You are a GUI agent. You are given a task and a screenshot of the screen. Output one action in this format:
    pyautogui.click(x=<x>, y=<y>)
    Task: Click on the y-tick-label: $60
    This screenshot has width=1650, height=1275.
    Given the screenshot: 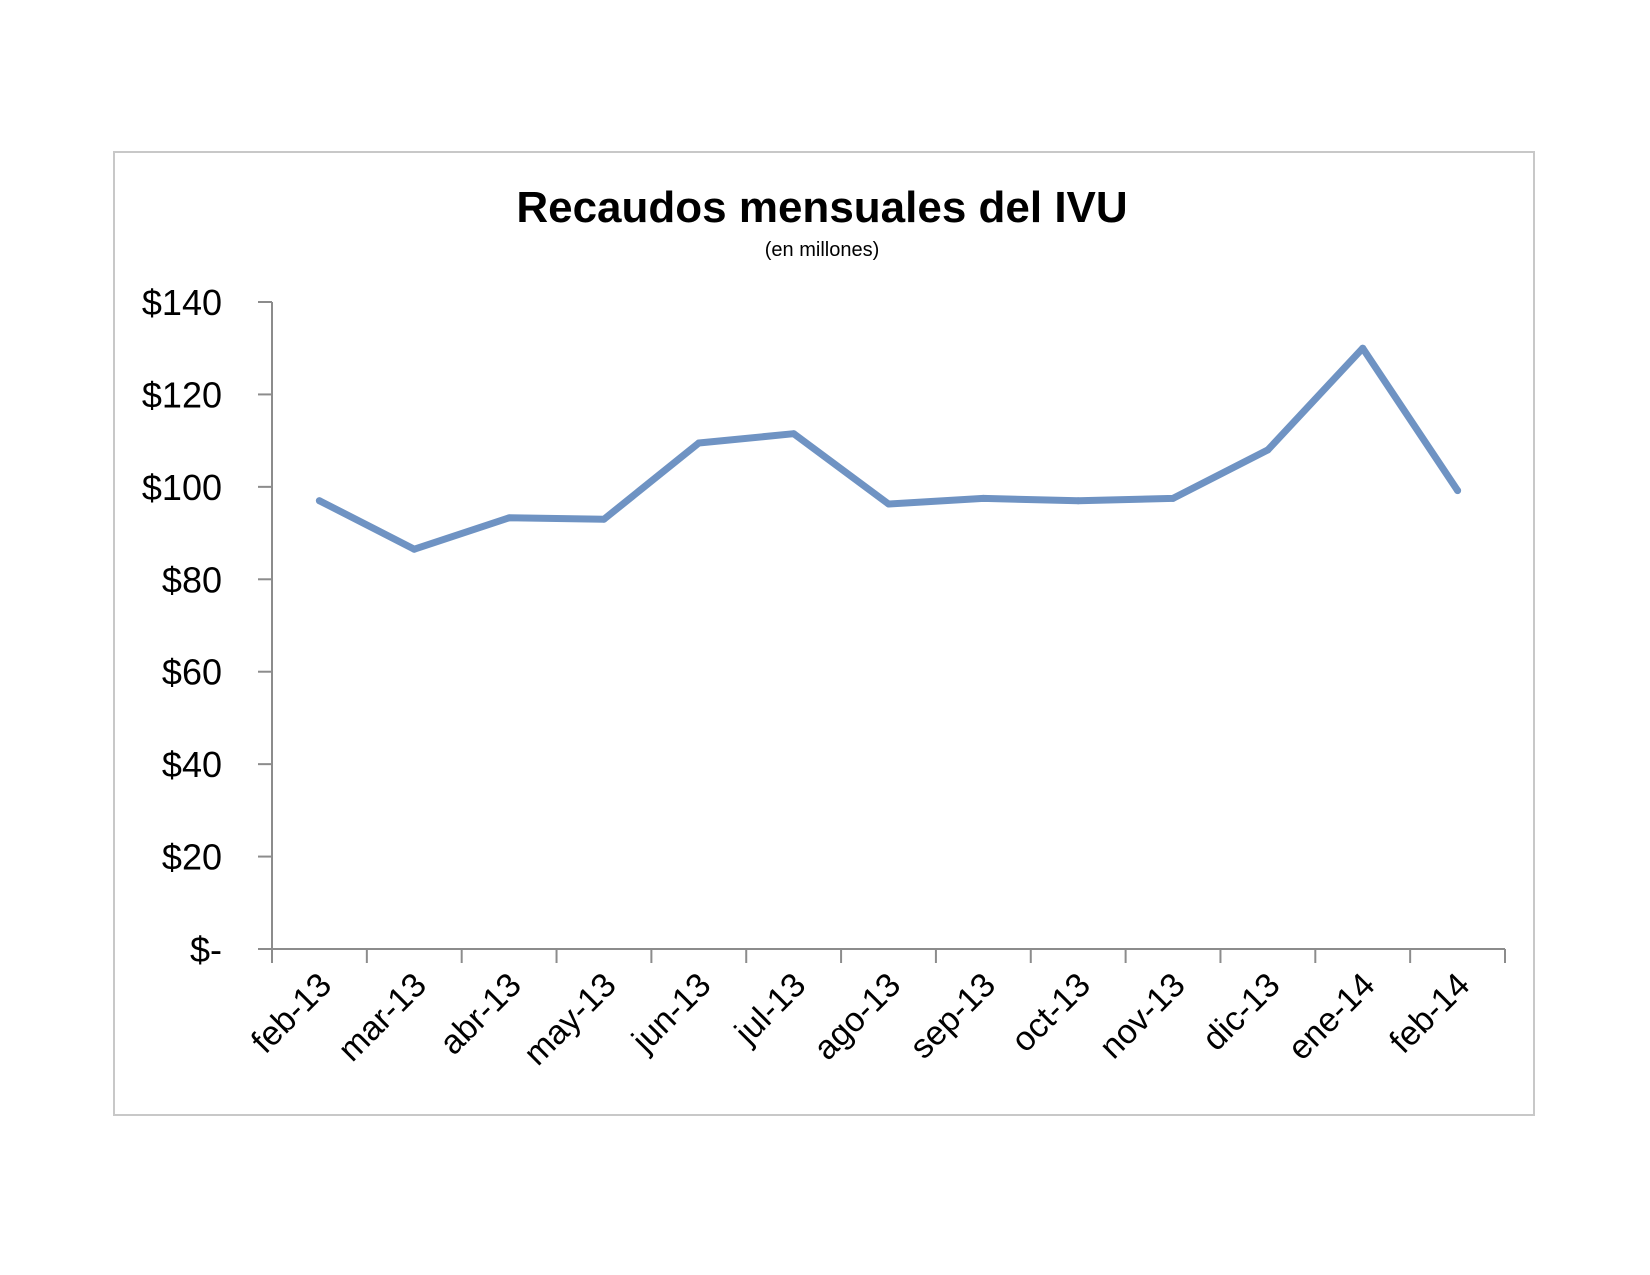 What is the action you would take?
    pyautogui.click(x=192, y=672)
    